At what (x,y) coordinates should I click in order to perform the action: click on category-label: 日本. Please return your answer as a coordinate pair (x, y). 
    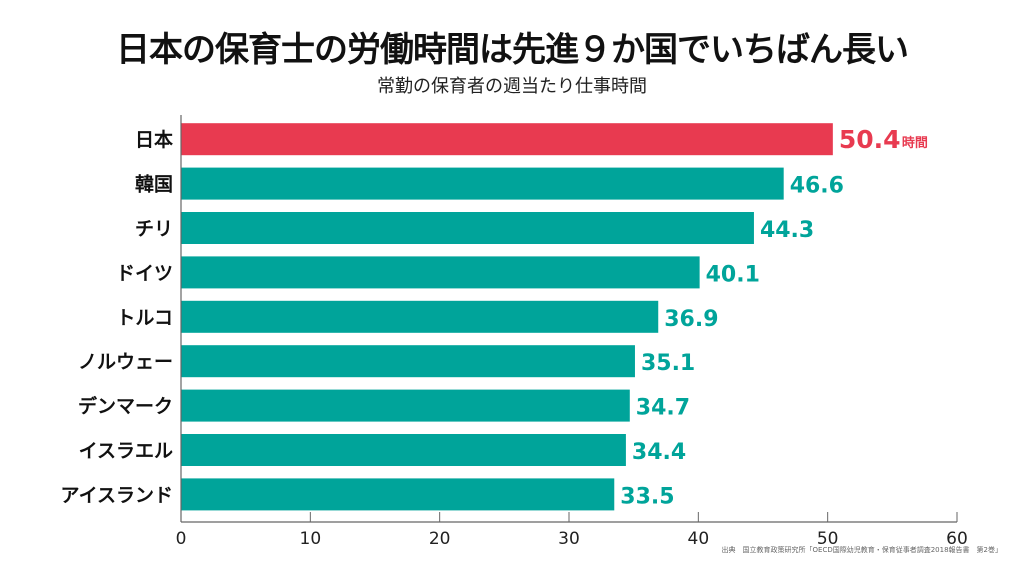
    Looking at the image, I should click on (154, 139).